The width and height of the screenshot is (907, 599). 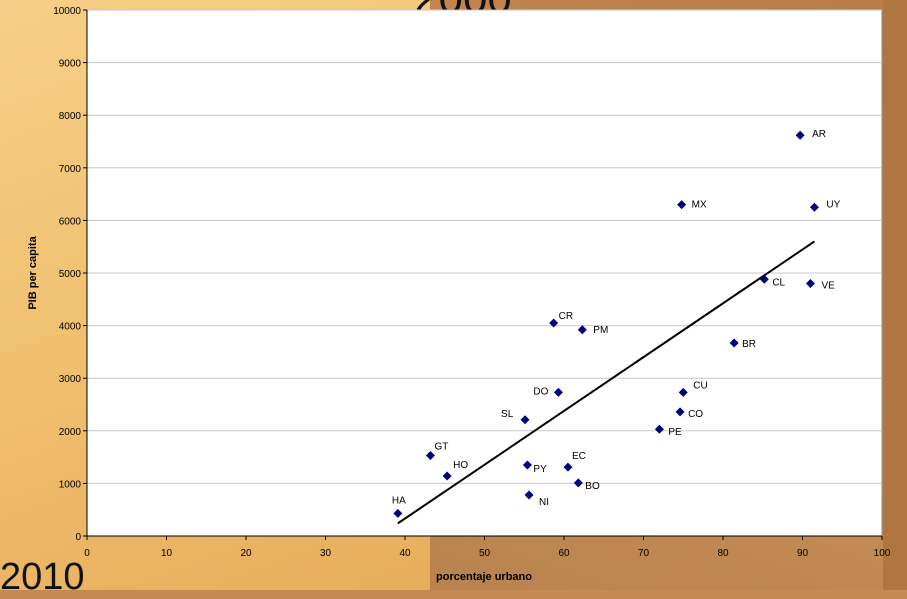 I want to click on data-point-ve, so click(x=810, y=284).